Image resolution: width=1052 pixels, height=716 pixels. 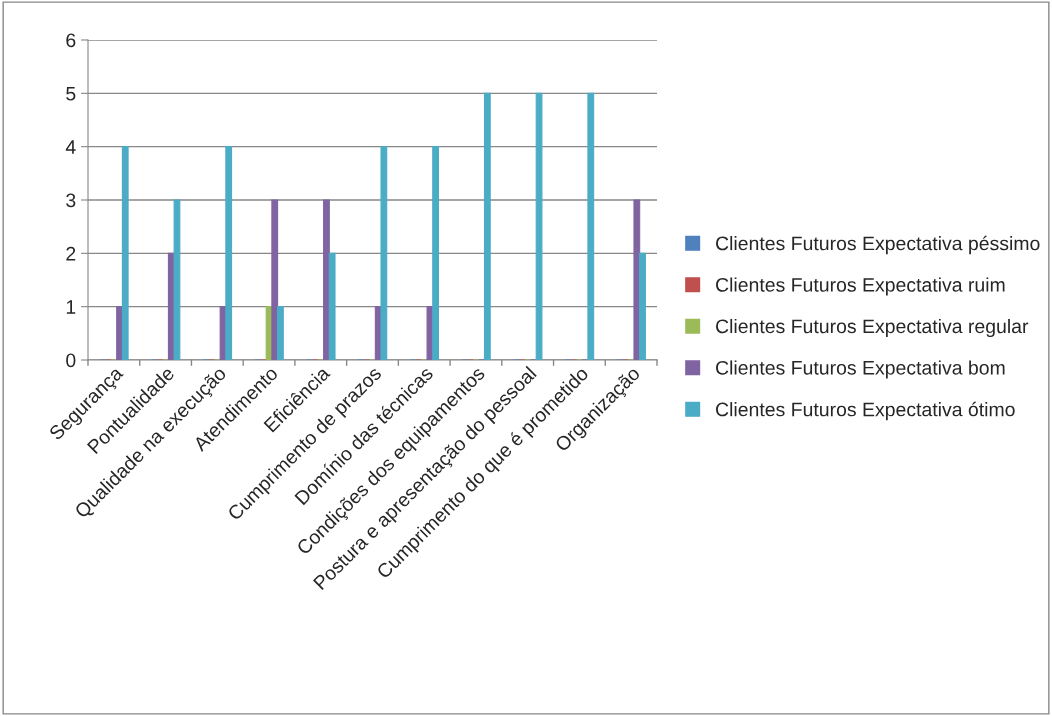 What do you see at coordinates (71, 40) in the screenshot?
I see `y-tick-label: 6` at bounding box center [71, 40].